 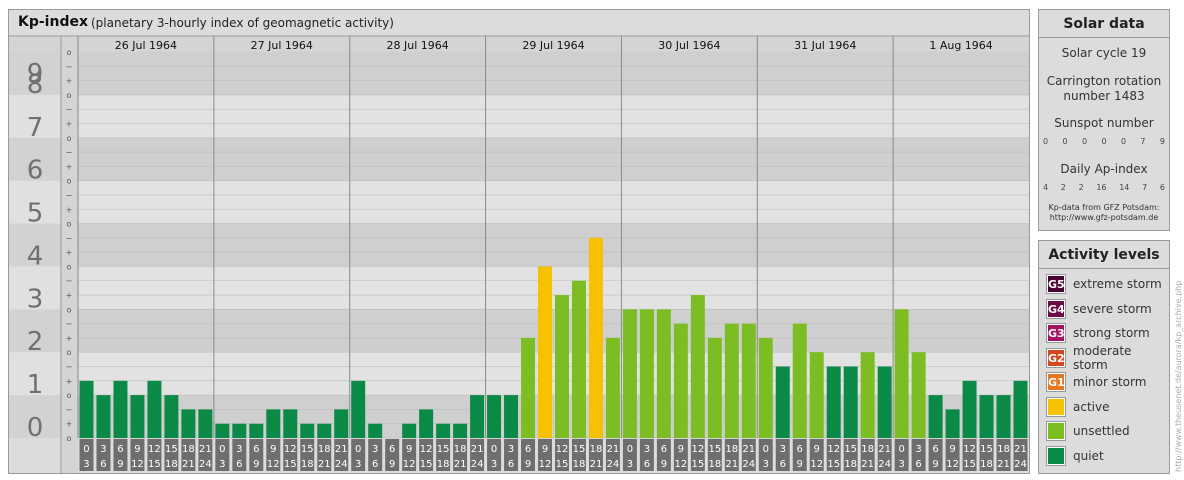 I want to click on hour-start-label: 15, so click(x=579, y=449).